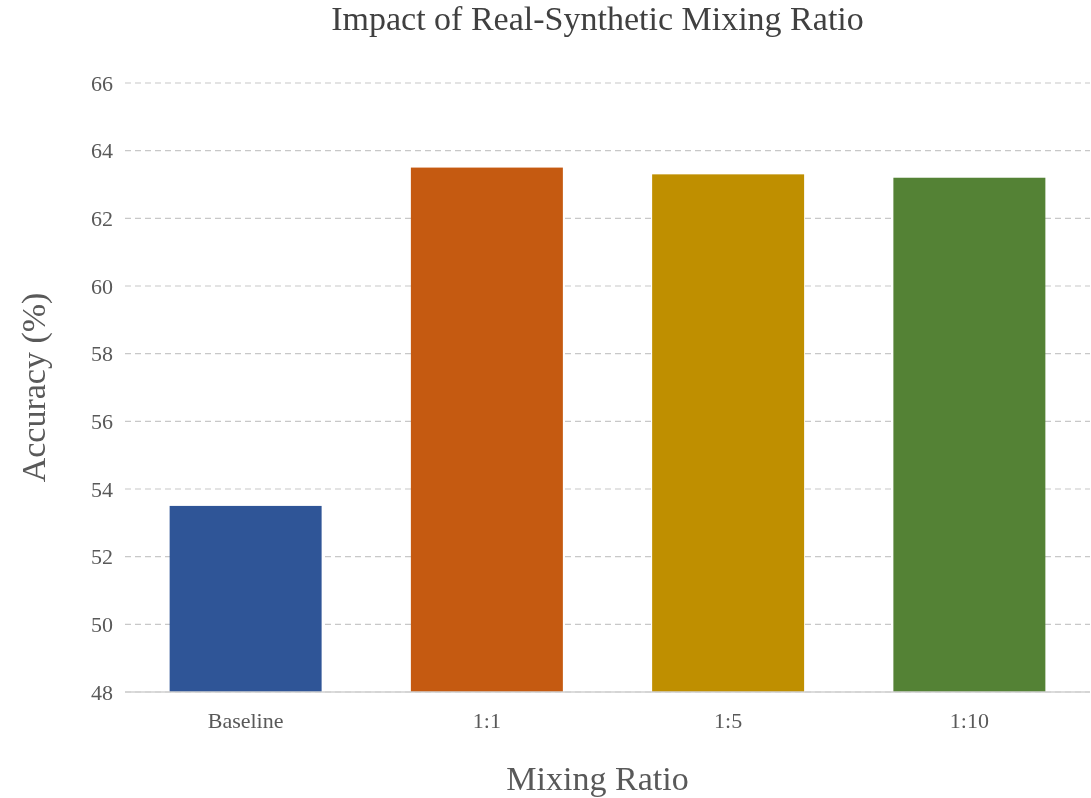 This screenshot has height=798, width=1091. Describe the element at coordinates (486, 720) in the screenshot. I see `x-tick-label: 1:1` at that location.